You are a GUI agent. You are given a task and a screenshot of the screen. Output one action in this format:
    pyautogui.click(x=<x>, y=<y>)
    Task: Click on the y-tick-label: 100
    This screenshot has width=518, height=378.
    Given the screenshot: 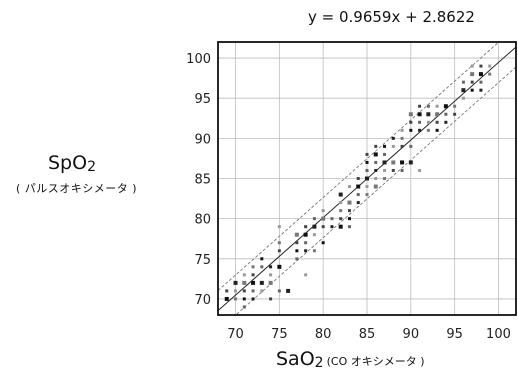 What is the action you would take?
    pyautogui.click(x=198, y=59)
    